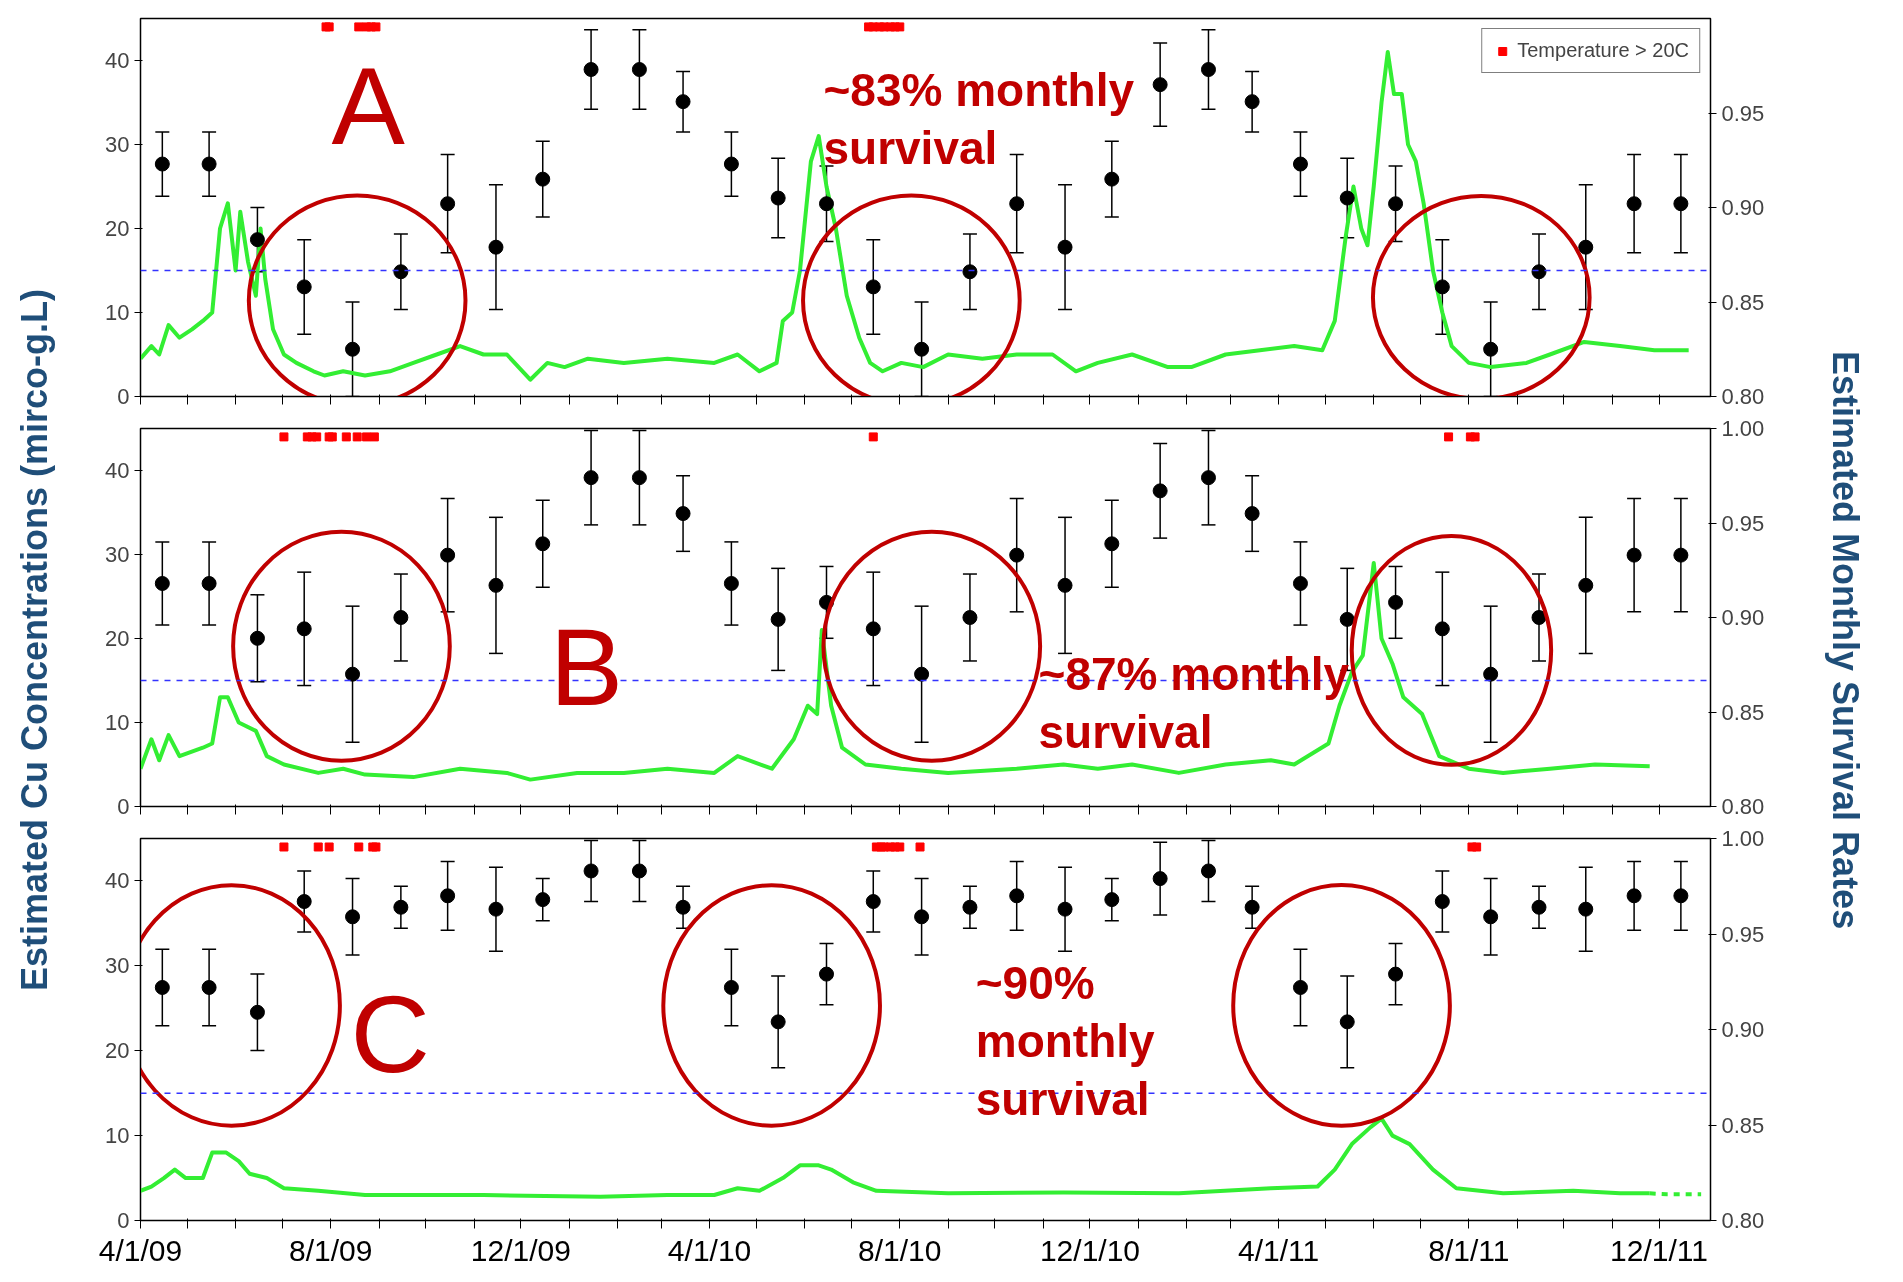 The width and height of the screenshot is (1903, 1282). Describe the element at coordinates (1090, 1250) in the screenshot. I see `x-tick-label: 12/1/10` at that location.